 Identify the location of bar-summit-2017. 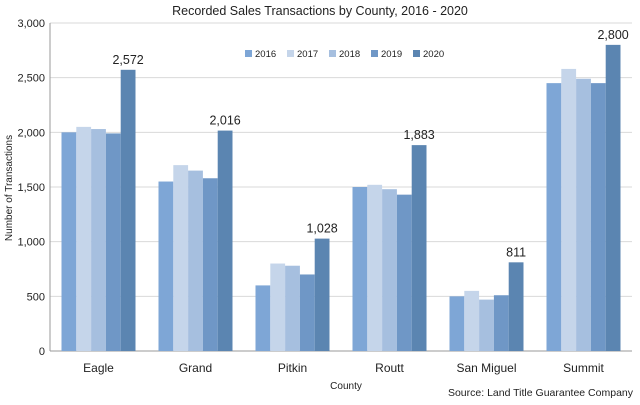
(569, 210).